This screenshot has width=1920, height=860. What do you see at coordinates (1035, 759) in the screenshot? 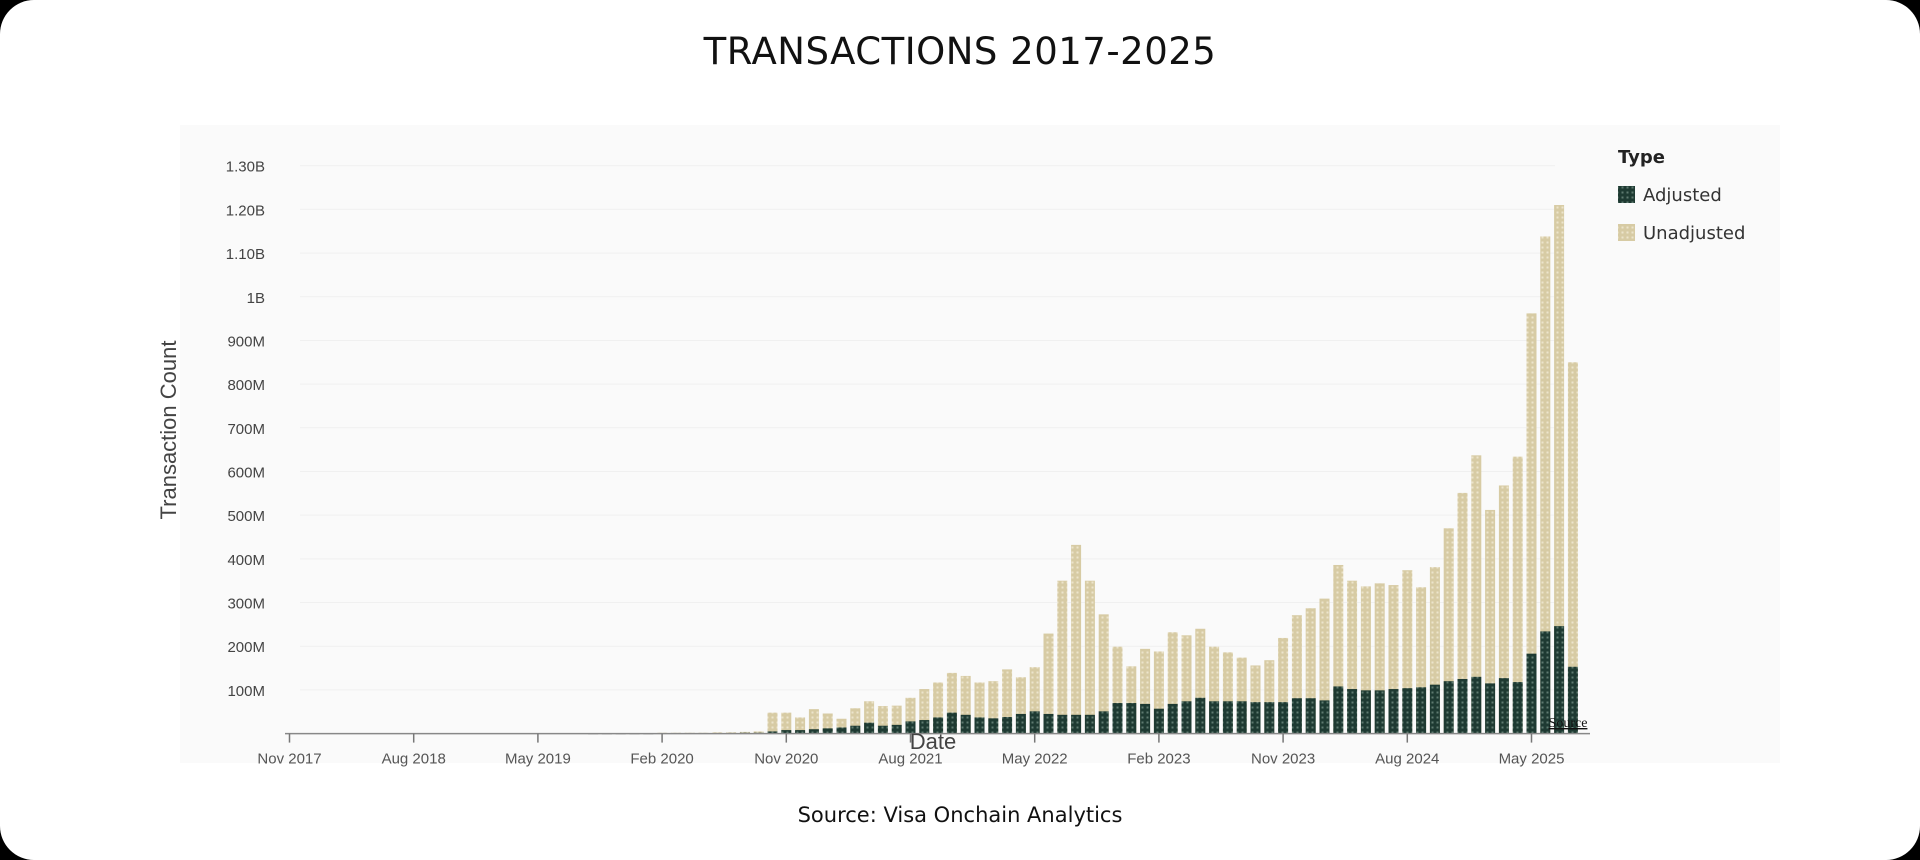
I see `x-tick-label: May 2022` at bounding box center [1035, 759].